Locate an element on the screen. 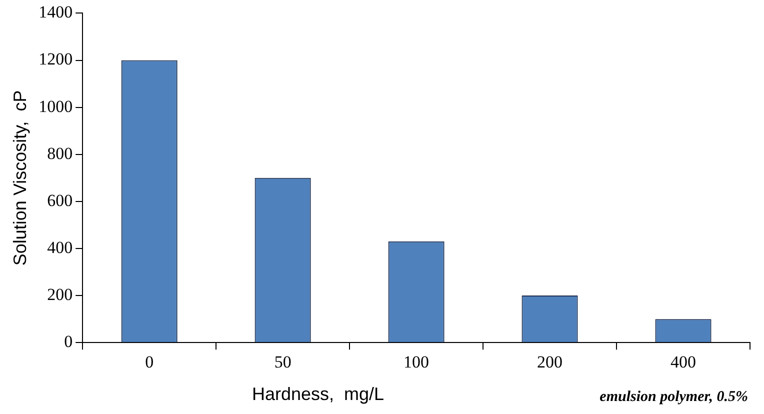 The image size is (764, 414). y-tick-label: 1000 is located at coordinates (55, 106).